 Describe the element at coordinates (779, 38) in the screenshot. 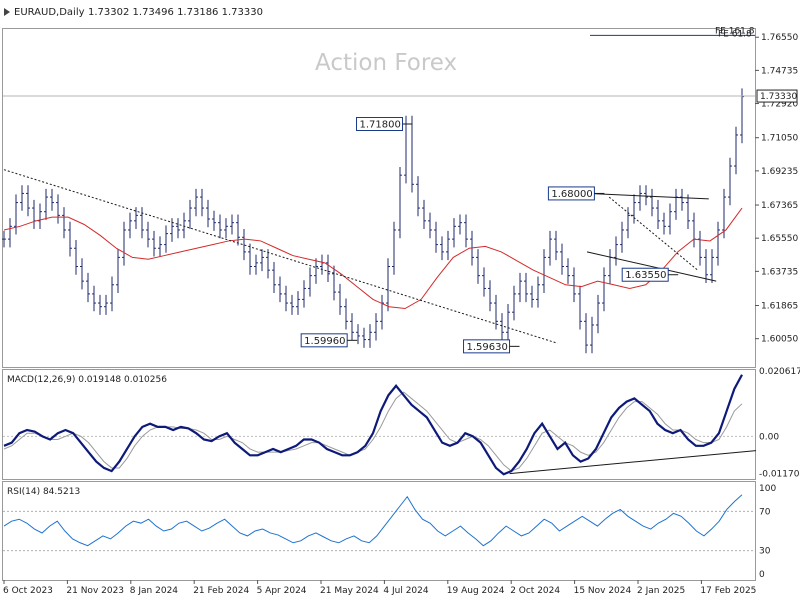

I see `price-y-tick-label: 1.76550` at that location.